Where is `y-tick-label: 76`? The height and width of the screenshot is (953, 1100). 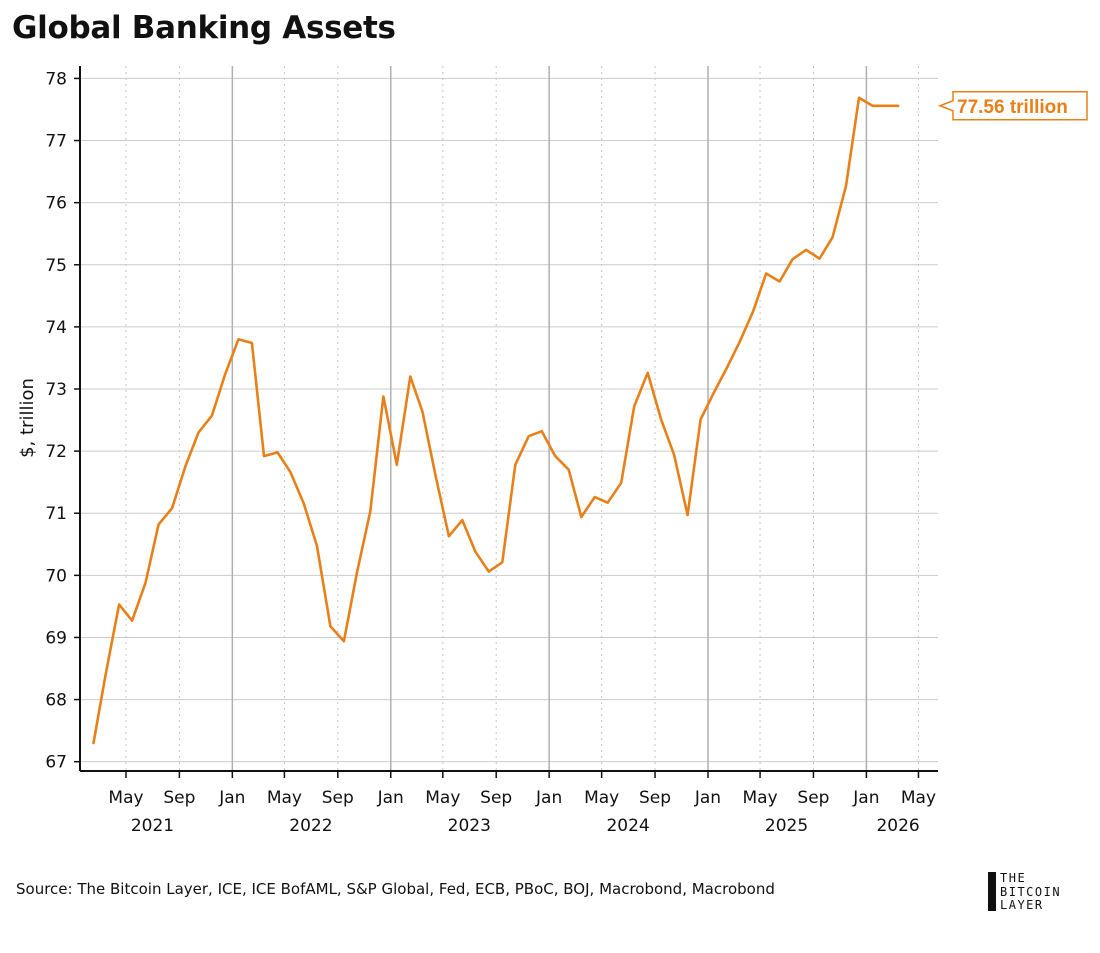
y-tick-label: 76 is located at coordinates (56, 204).